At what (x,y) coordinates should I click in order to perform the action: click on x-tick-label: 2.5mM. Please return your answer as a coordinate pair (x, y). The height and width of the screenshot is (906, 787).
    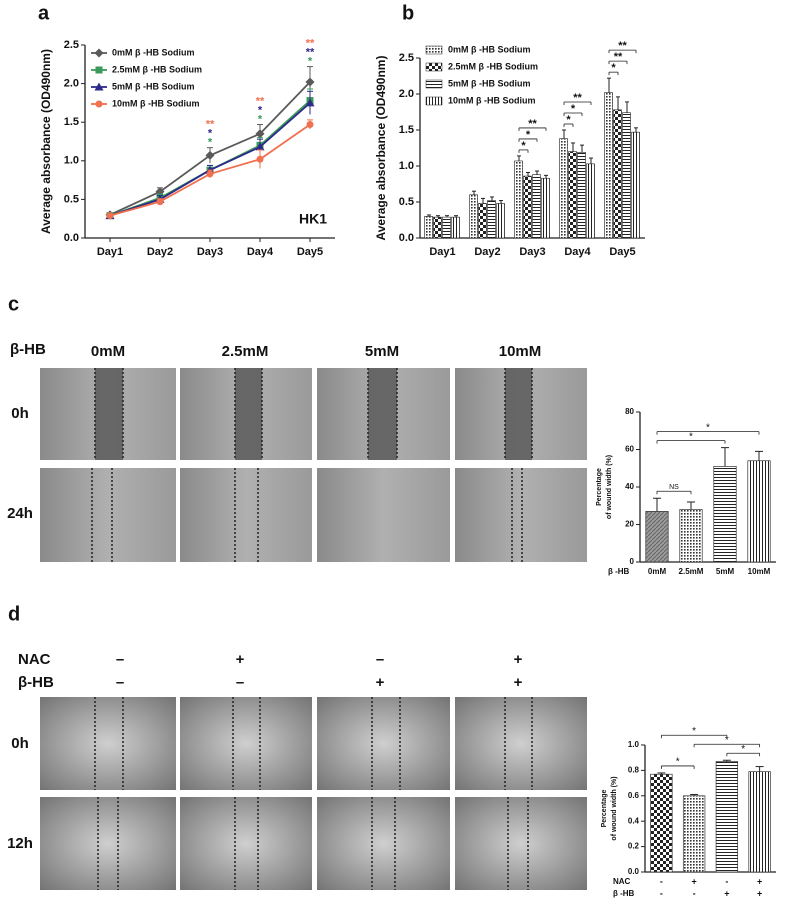
    Looking at the image, I should click on (691, 571).